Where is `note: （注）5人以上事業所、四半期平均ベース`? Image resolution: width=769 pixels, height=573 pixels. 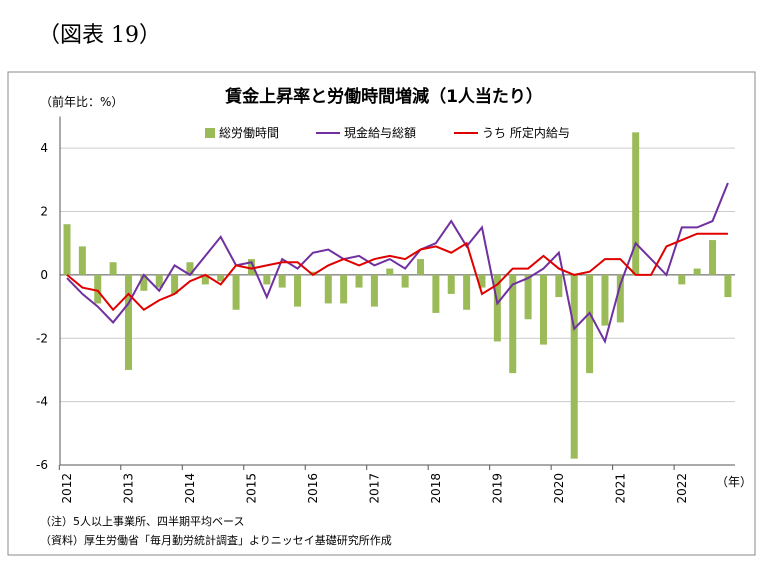 note: （注）5人以上事業所、四半期平均ベース is located at coordinates (142, 521).